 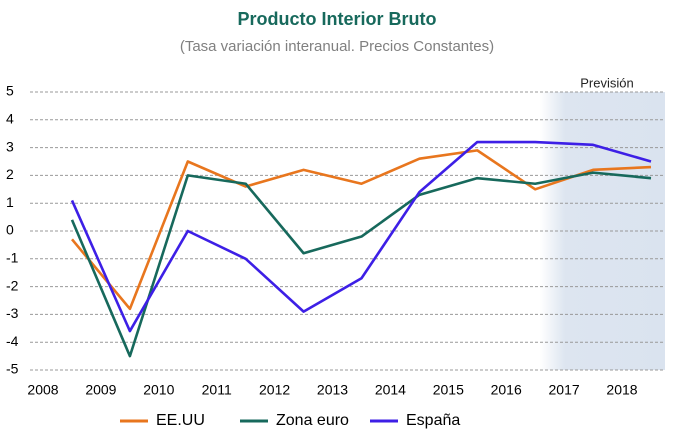 What do you see at coordinates (12, 285) in the screenshot?
I see `y-tick-label: -2` at bounding box center [12, 285].